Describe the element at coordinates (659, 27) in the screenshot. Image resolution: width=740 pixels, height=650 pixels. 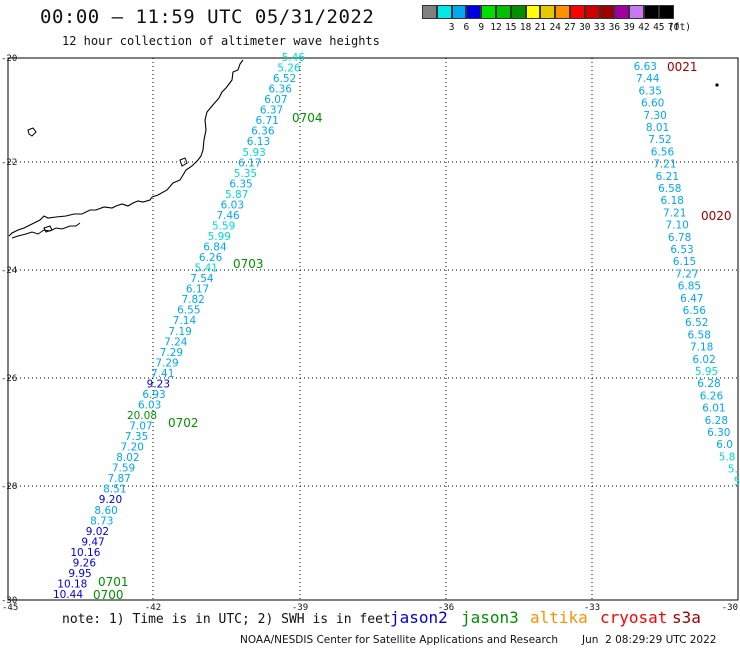
I see `legend-label: 45` at that location.